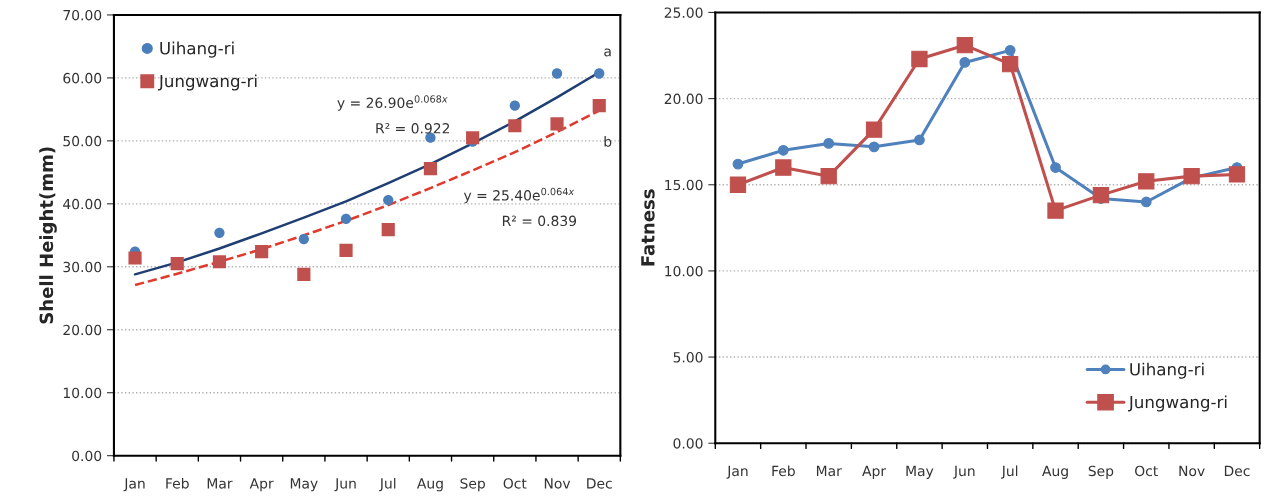 This screenshot has width=1266, height=498. I want to click on y-tick-label: 30.00, so click(82, 267).